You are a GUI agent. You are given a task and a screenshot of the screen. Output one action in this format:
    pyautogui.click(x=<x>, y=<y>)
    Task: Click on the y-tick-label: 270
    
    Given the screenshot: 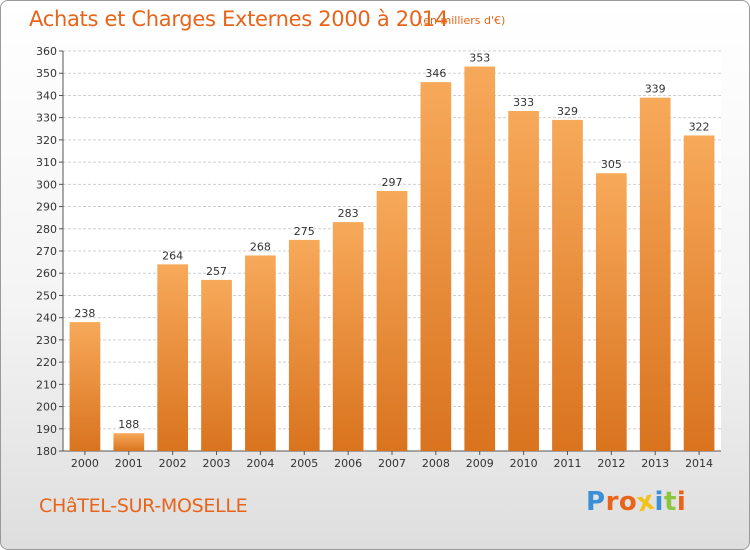 What is the action you would take?
    pyautogui.click(x=46, y=251)
    